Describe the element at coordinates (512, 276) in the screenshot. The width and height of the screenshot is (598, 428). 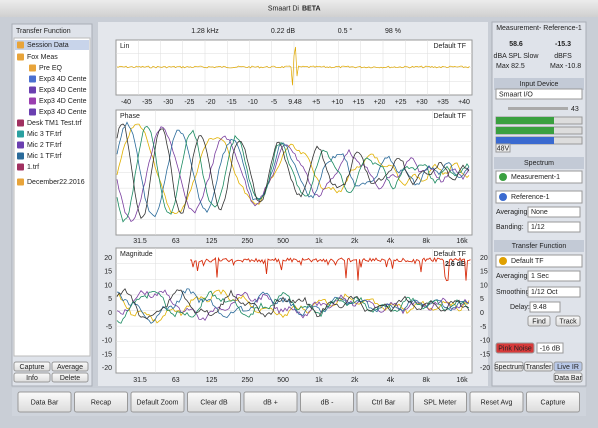
I see `field-label: Averaging:` at that location.